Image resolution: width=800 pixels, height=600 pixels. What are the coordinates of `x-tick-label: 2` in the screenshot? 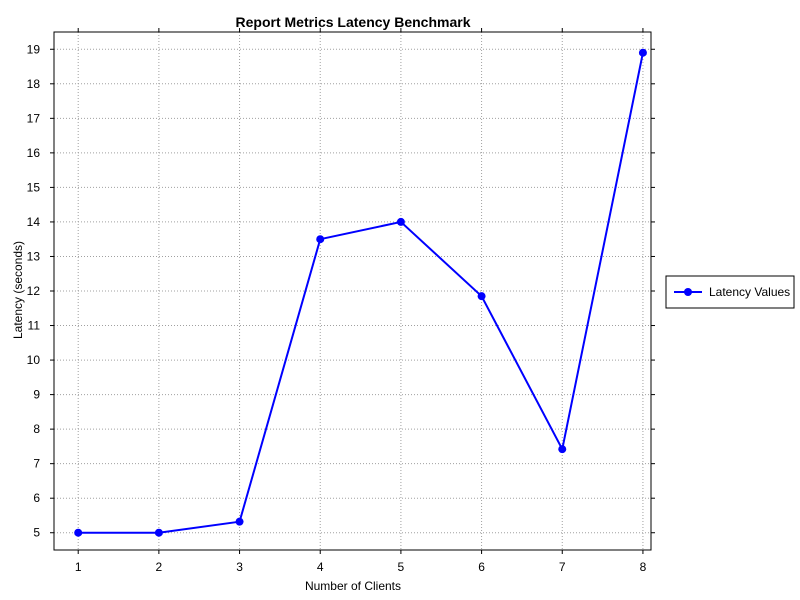 It's located at (159, 567).